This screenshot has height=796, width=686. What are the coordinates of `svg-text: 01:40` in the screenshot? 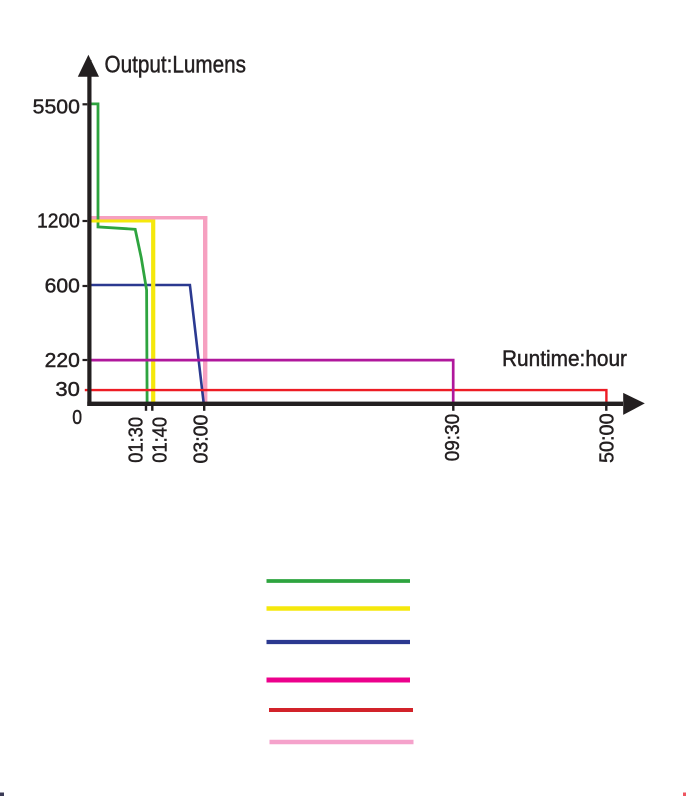 It's located at (161, 440).